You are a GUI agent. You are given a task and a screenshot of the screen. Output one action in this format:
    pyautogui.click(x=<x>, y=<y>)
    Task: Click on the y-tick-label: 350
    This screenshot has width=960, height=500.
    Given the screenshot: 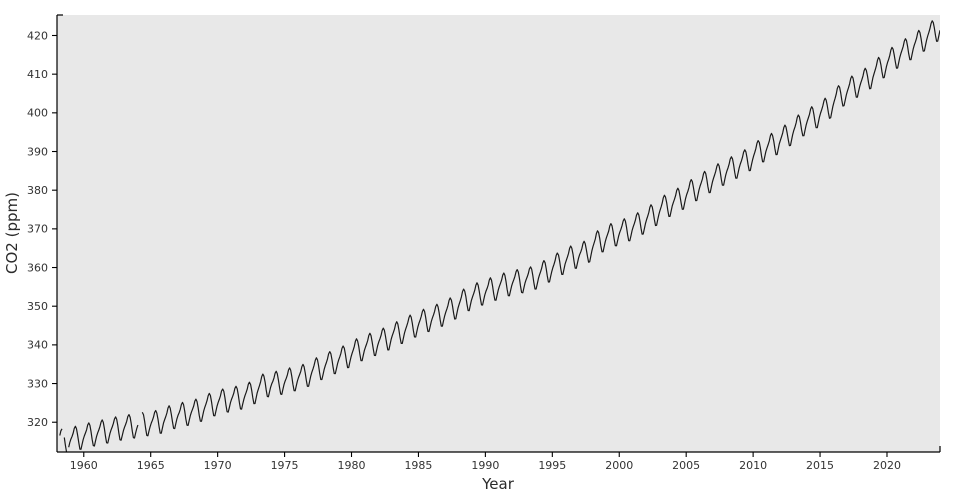 What is the action you would take?
    pyautogui.click(x=37, y=306)
    